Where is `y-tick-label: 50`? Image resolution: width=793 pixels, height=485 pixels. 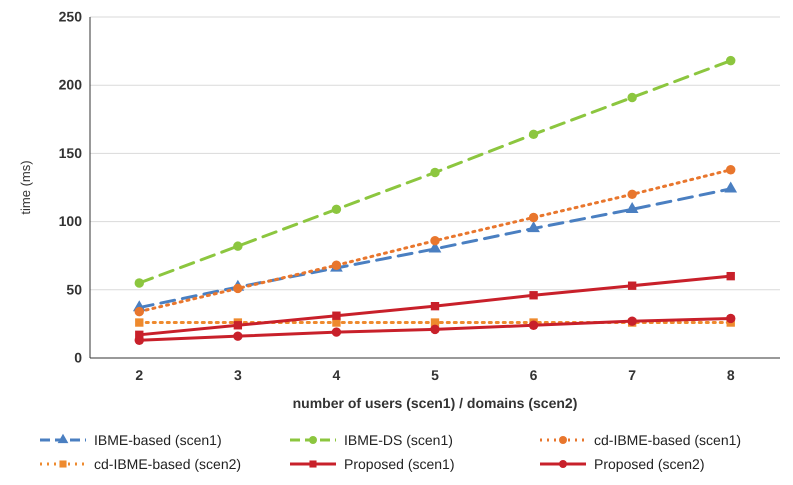
y-tick-label: 50 is located at coordinates (74, 289).